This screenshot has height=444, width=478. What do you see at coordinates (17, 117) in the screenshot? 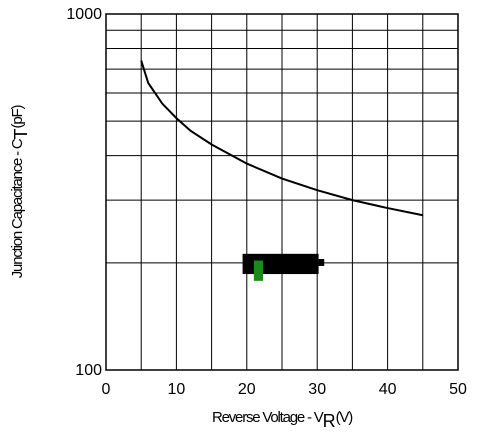
I see `y-axis-title-unit: (pF)` at bounding box center [17, 117].